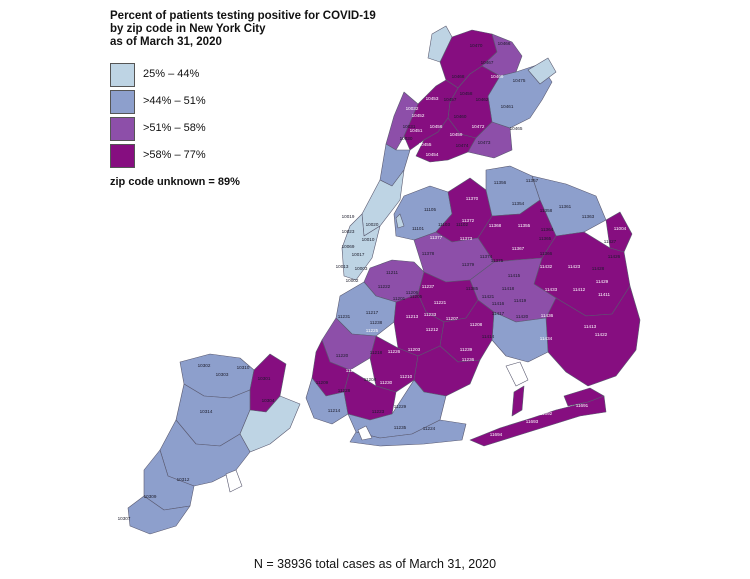 Image resolution: width=750 pixels, height=579 pixels. What do you see at coordinates (486, 256) in the screenshot?
I see `zip-label-11374: 11374` at bounding box center [486, 256].